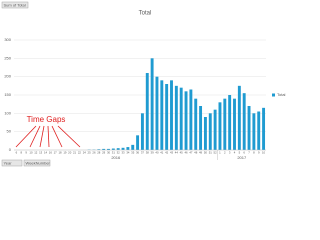  Describe the element at coordinates (46, 119) in the screenshot. I see `annotation: Time Gaps` at that location.